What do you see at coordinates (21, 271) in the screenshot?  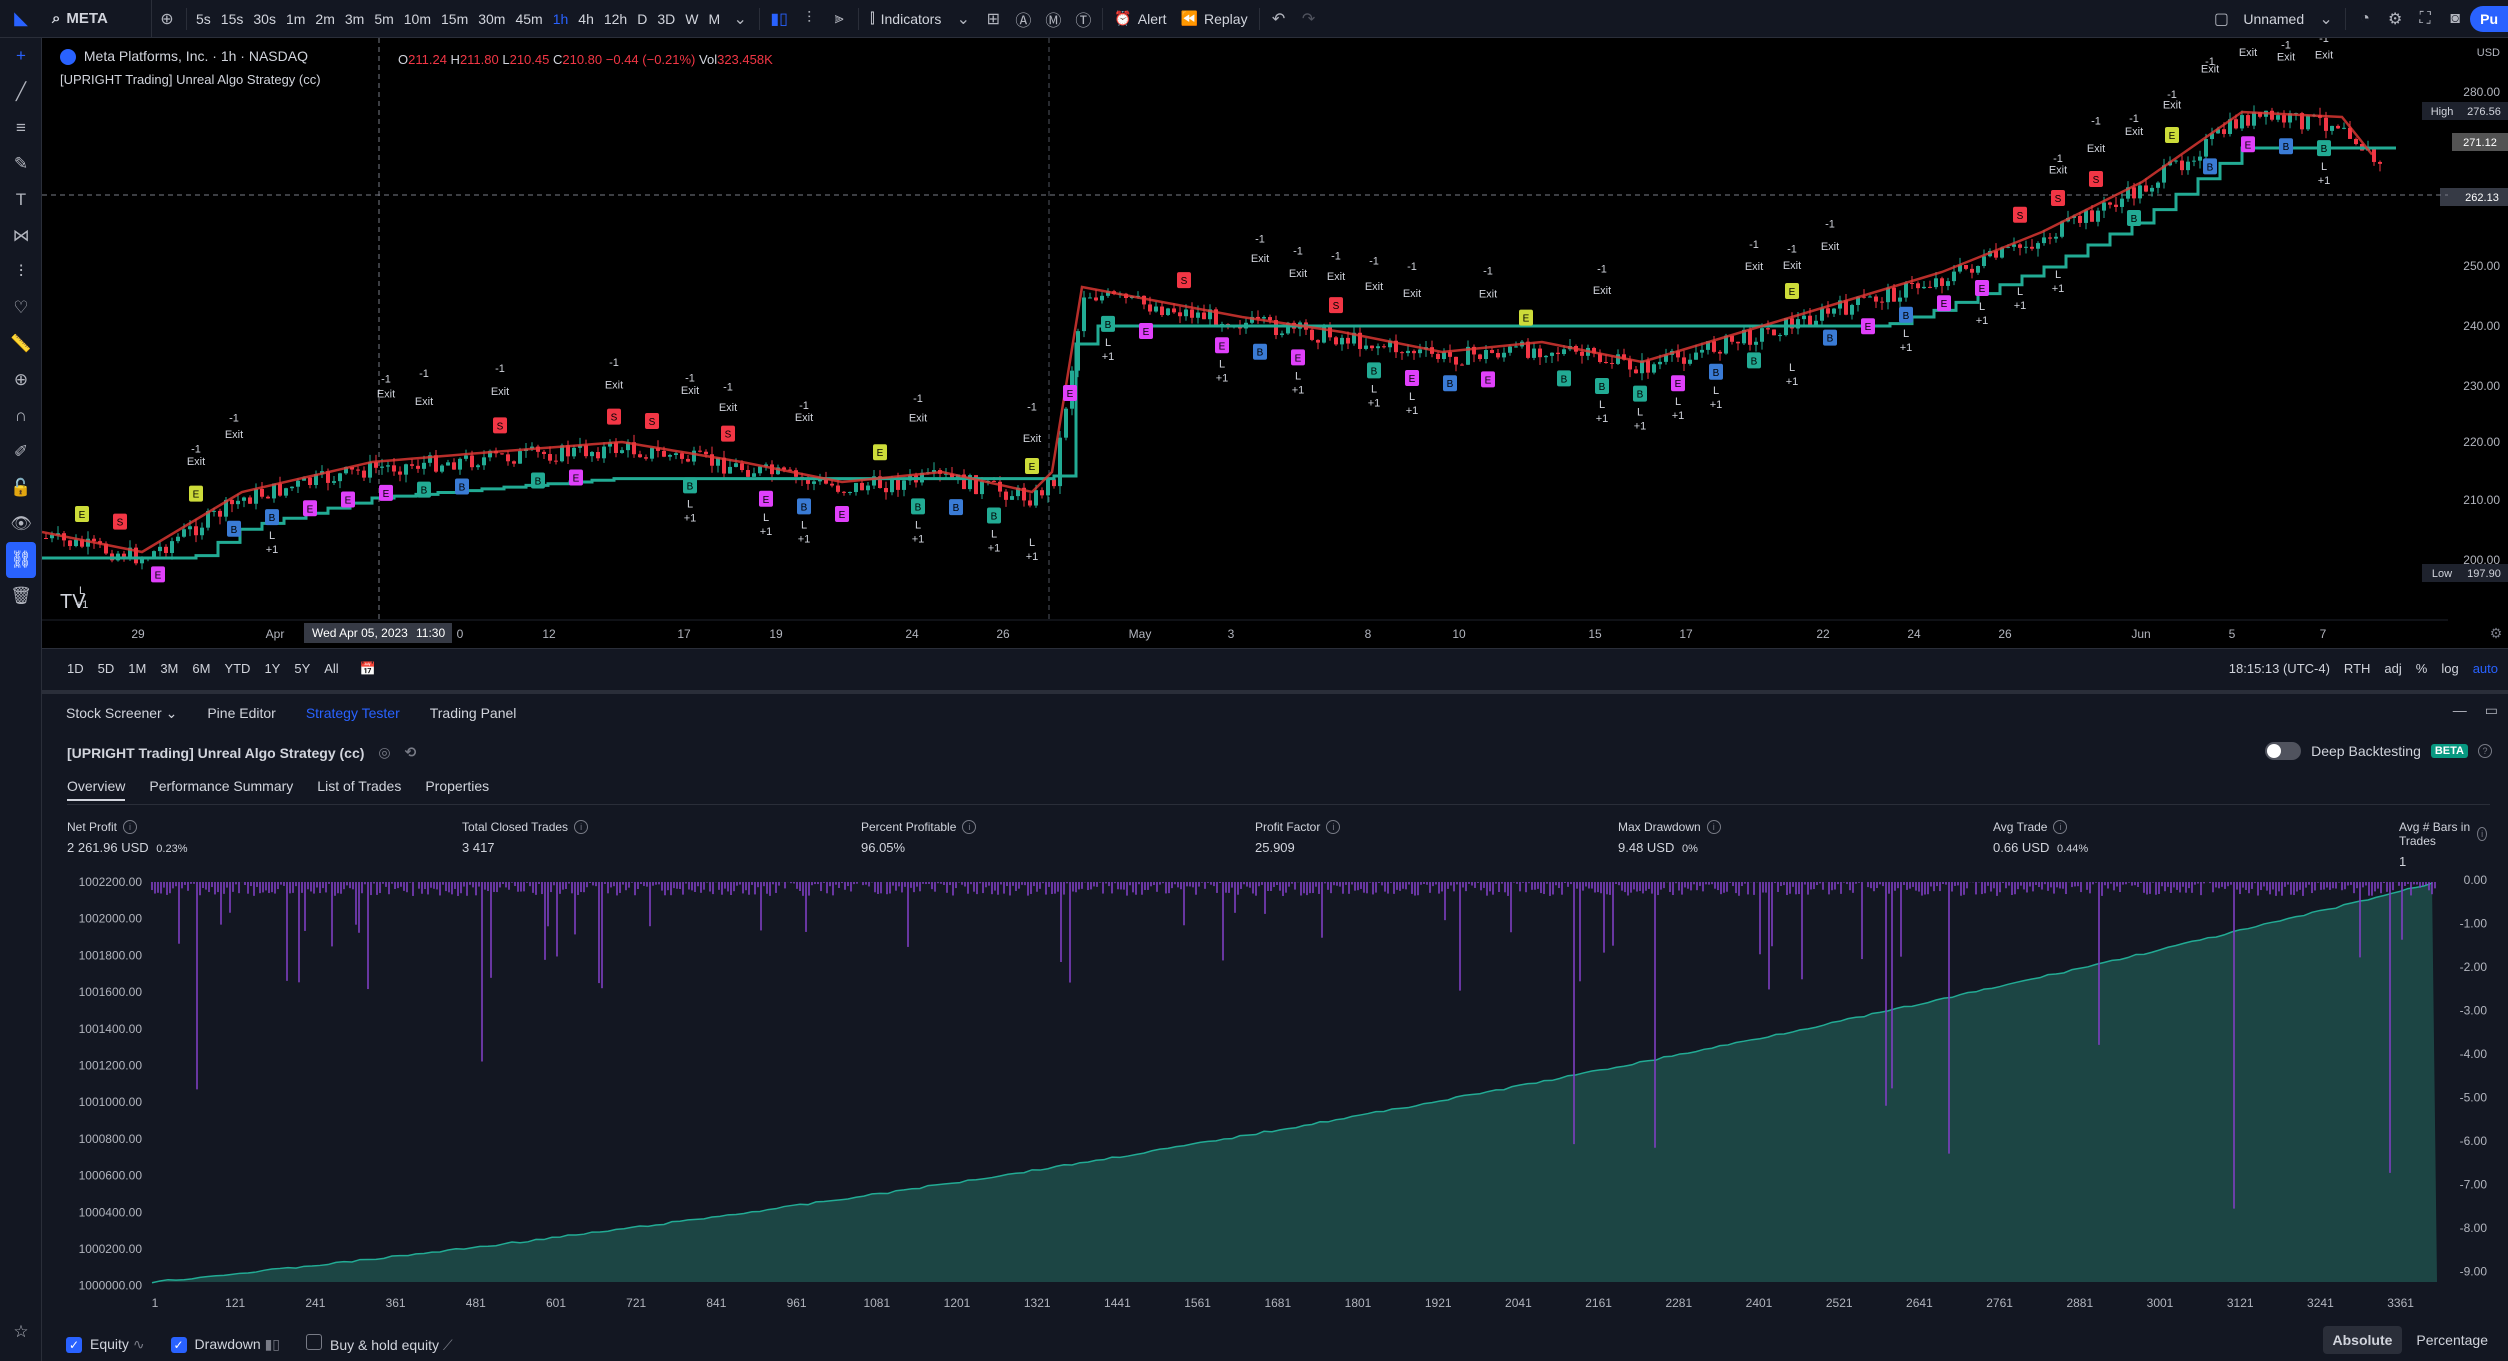 I see `prediction-icon: ⫶` at bounding box center [21, 271].